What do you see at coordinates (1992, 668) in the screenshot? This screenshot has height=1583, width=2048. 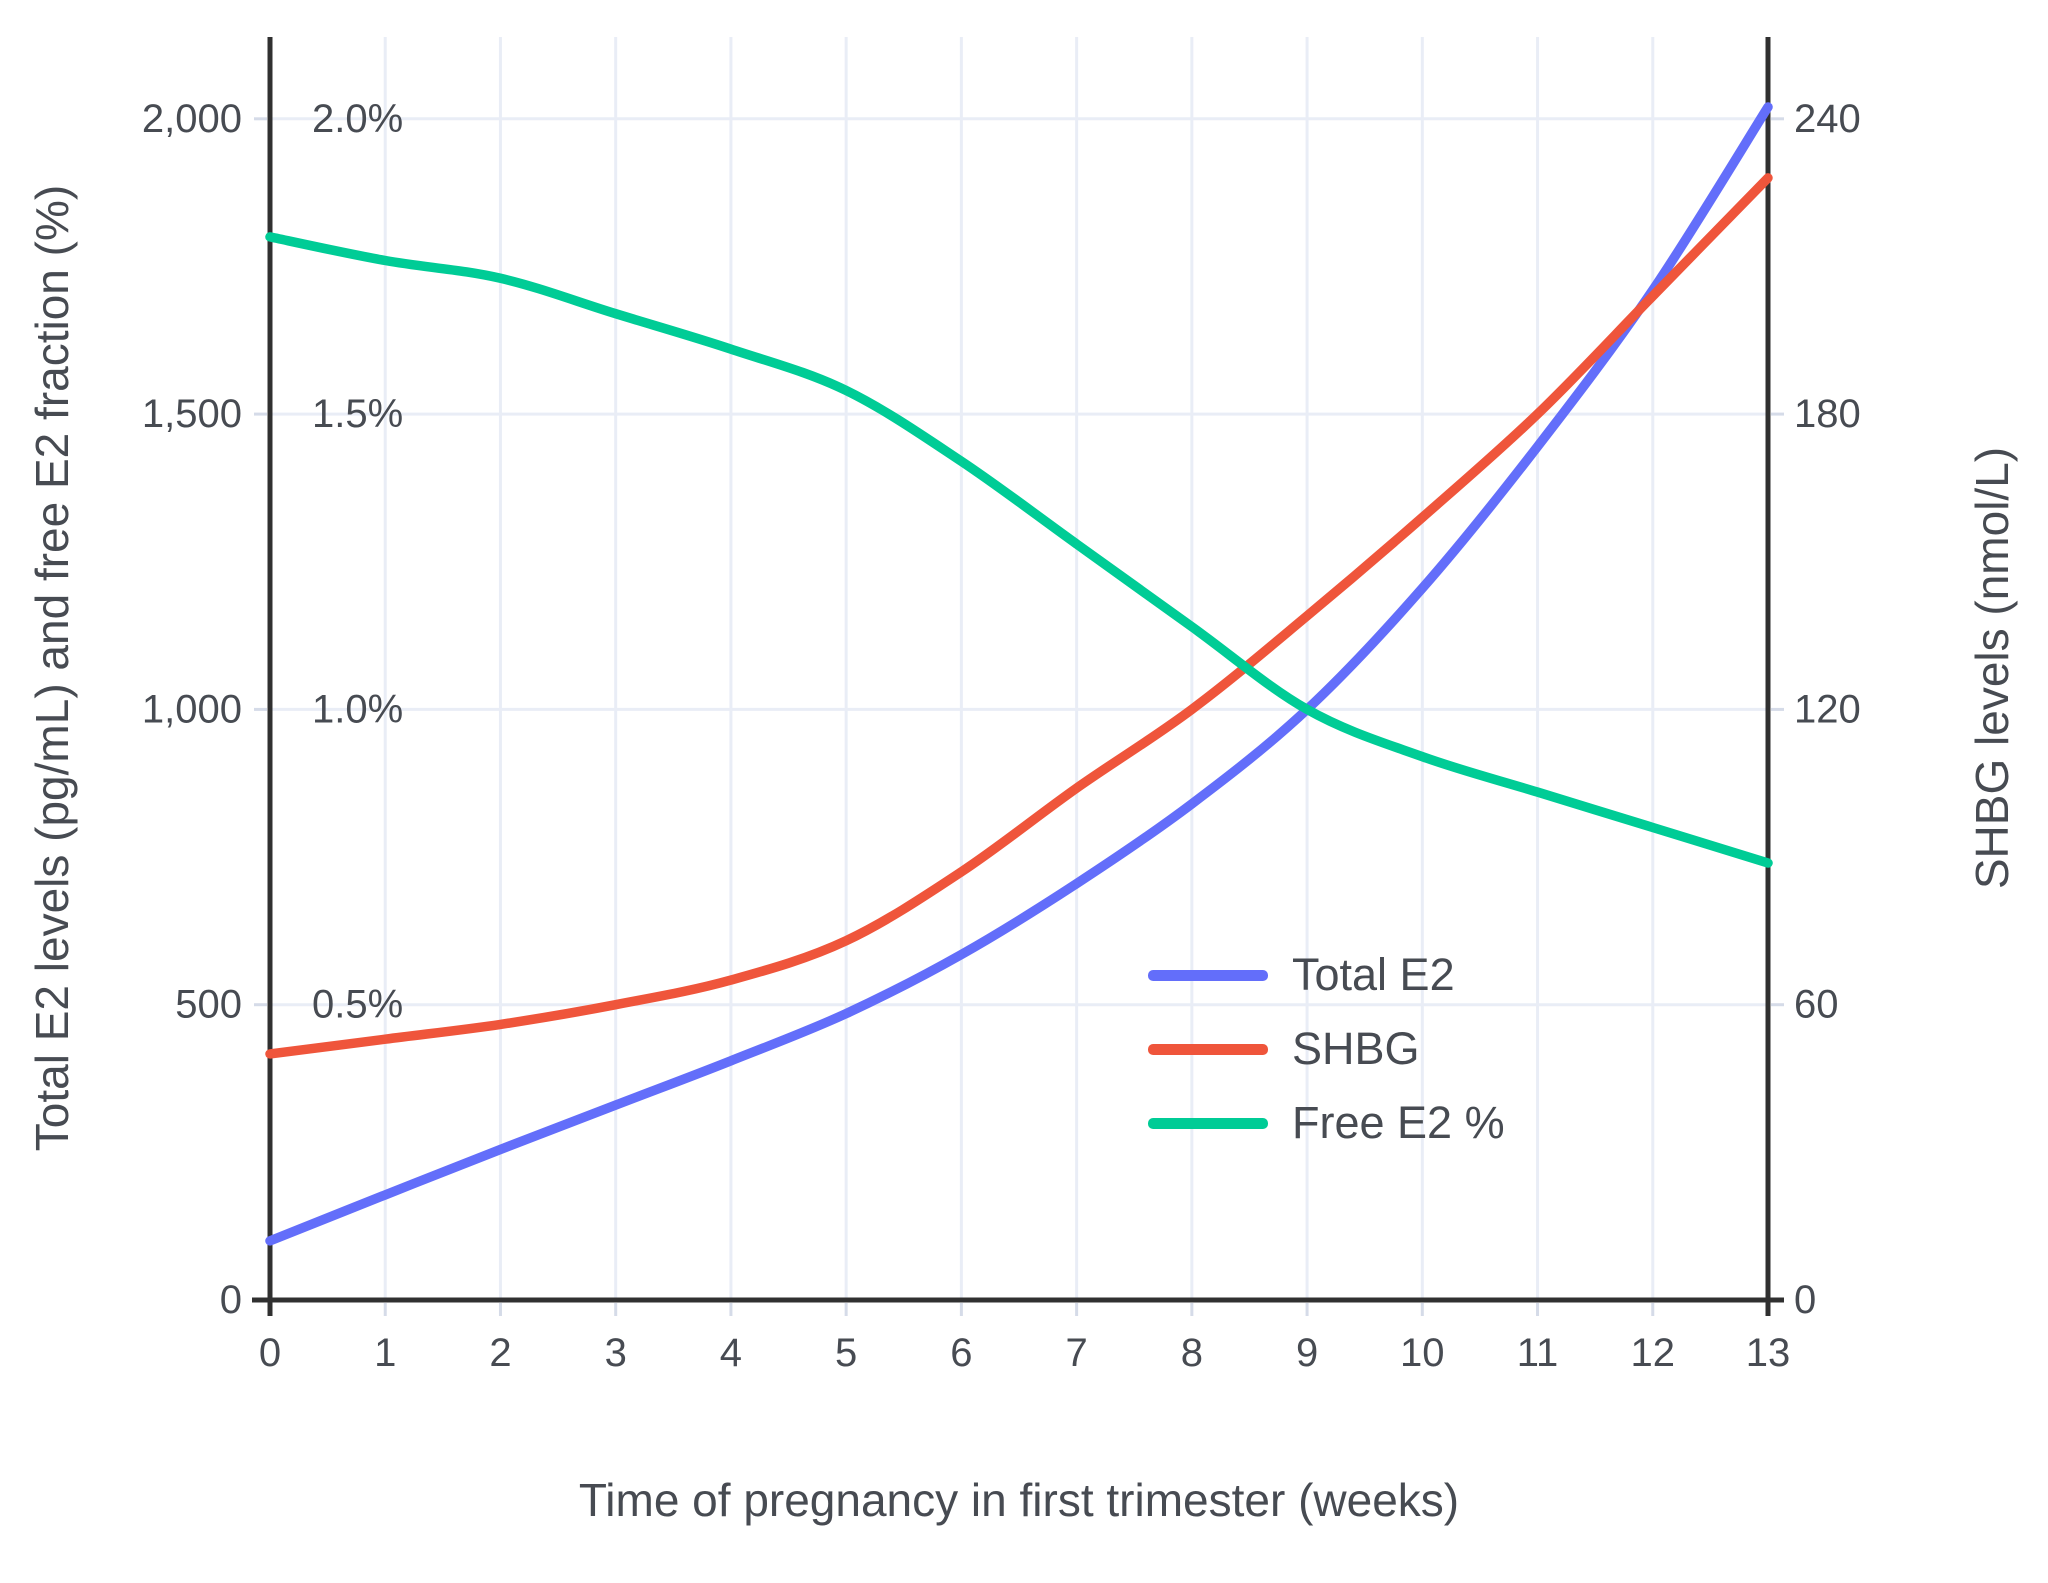 I see `y-axis-title-right: SHBG levels (nmol/L)` at bounding box center [1992, 668].